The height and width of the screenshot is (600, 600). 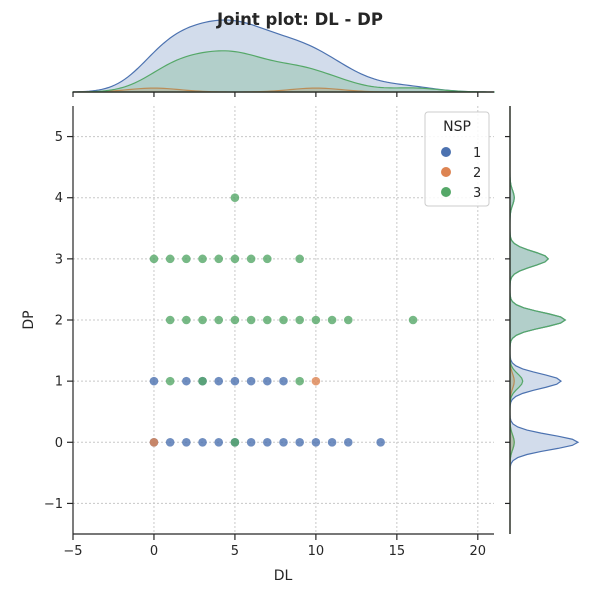 What do you see at coordinates (29, 319) in the screenshot?
I see `y-axis-label: DP` at bounding box center [29, 319].